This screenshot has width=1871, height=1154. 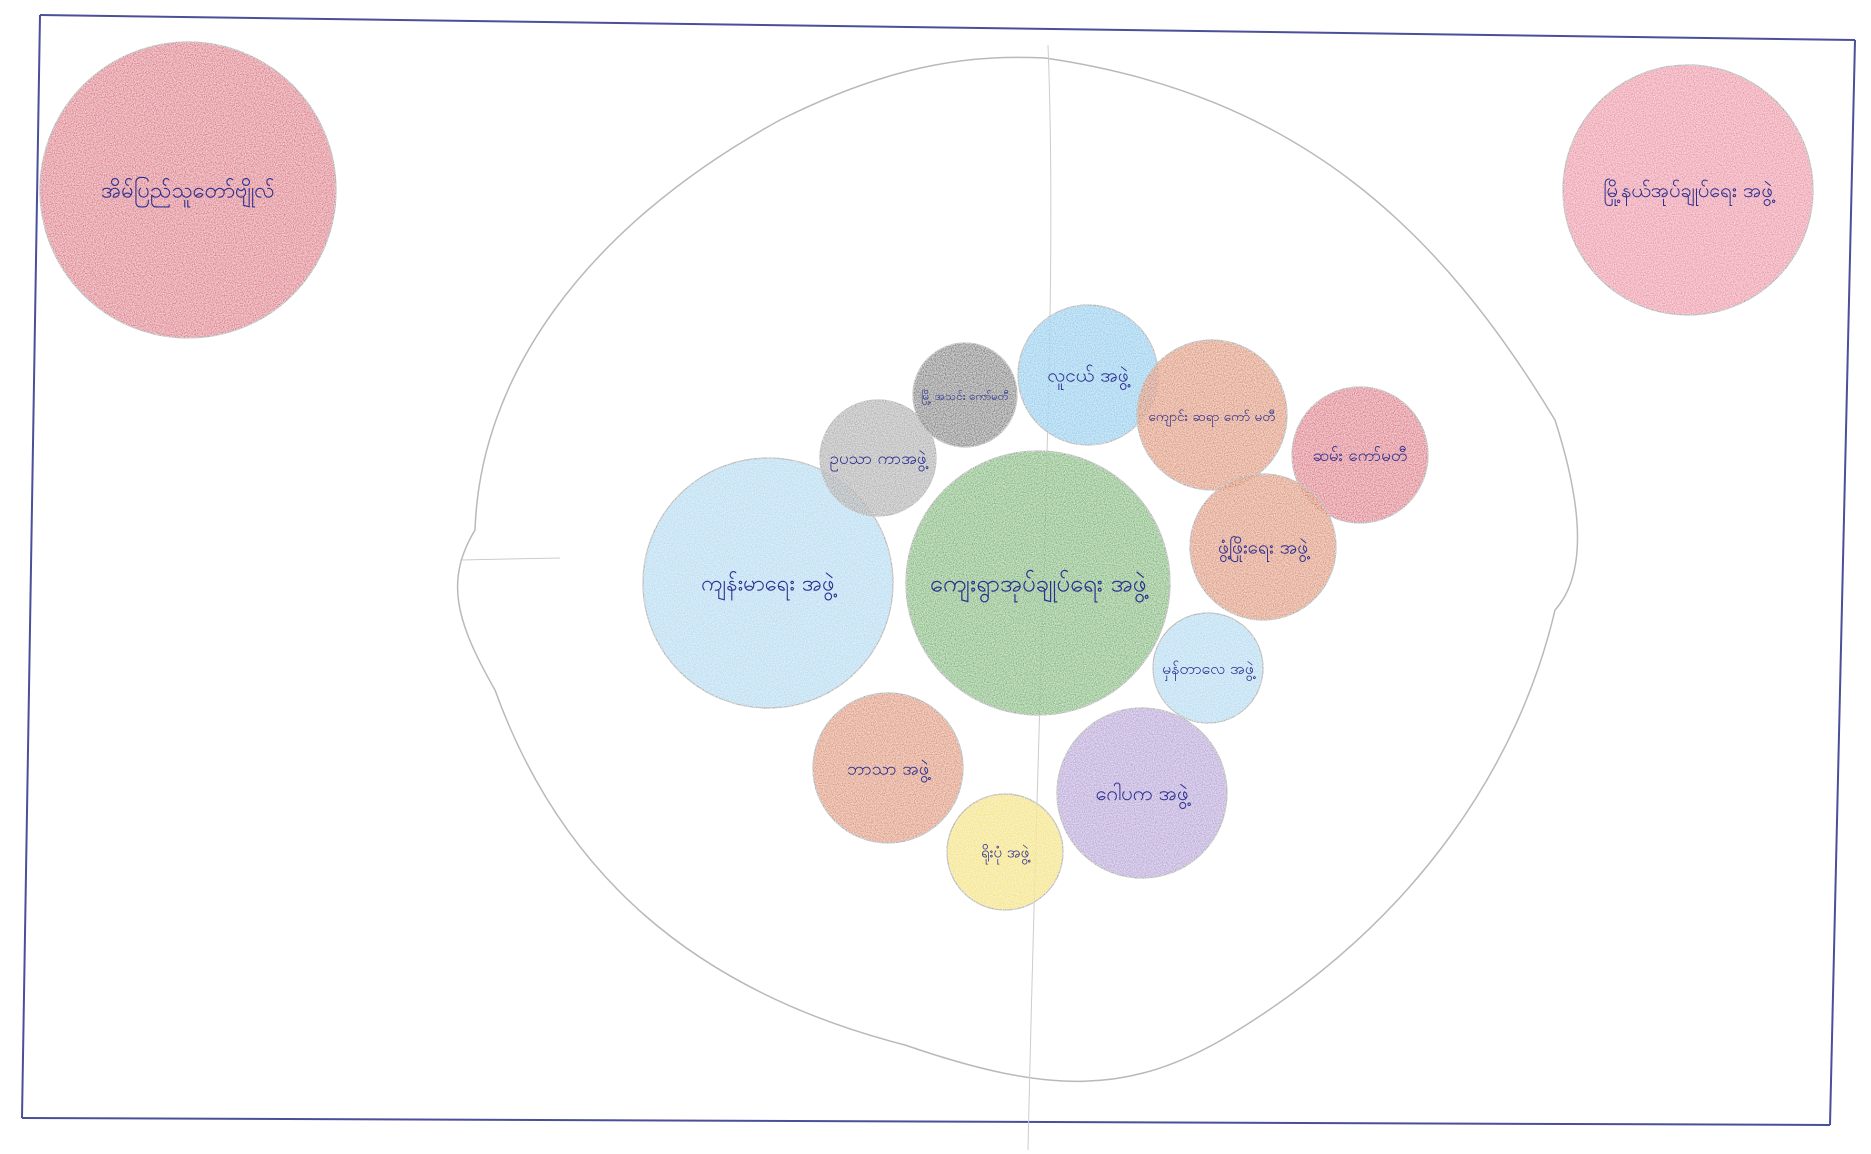 I want to click on group-women: မှန်တာလေ အဖွဲ့, so click(x=1208, y=668).